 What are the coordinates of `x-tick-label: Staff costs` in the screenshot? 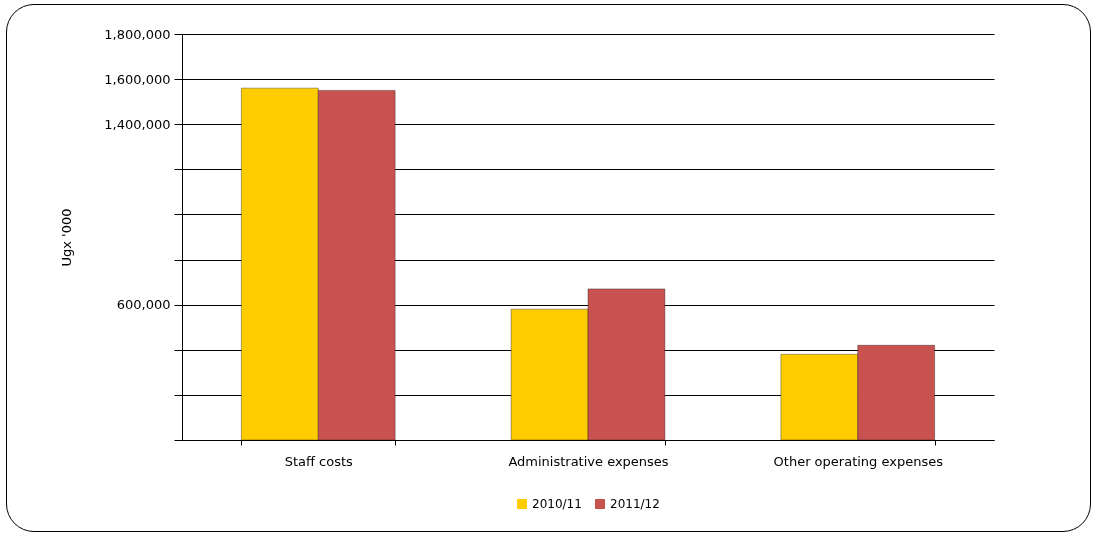 It's located at (319, 461).